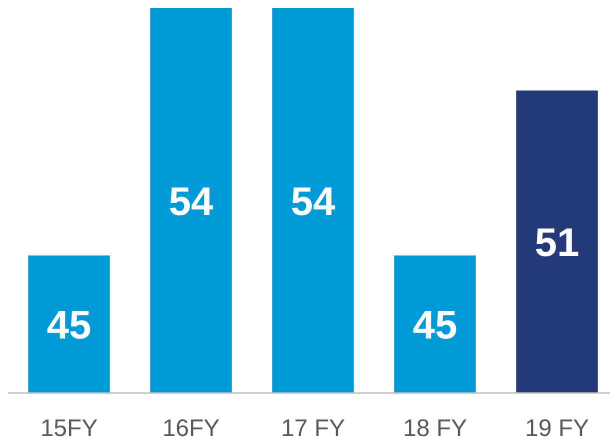 Image resolution: width=610 pixels, height=447 pixels. I want to click on x-tick-label: 19 FY, so click(557, 428).